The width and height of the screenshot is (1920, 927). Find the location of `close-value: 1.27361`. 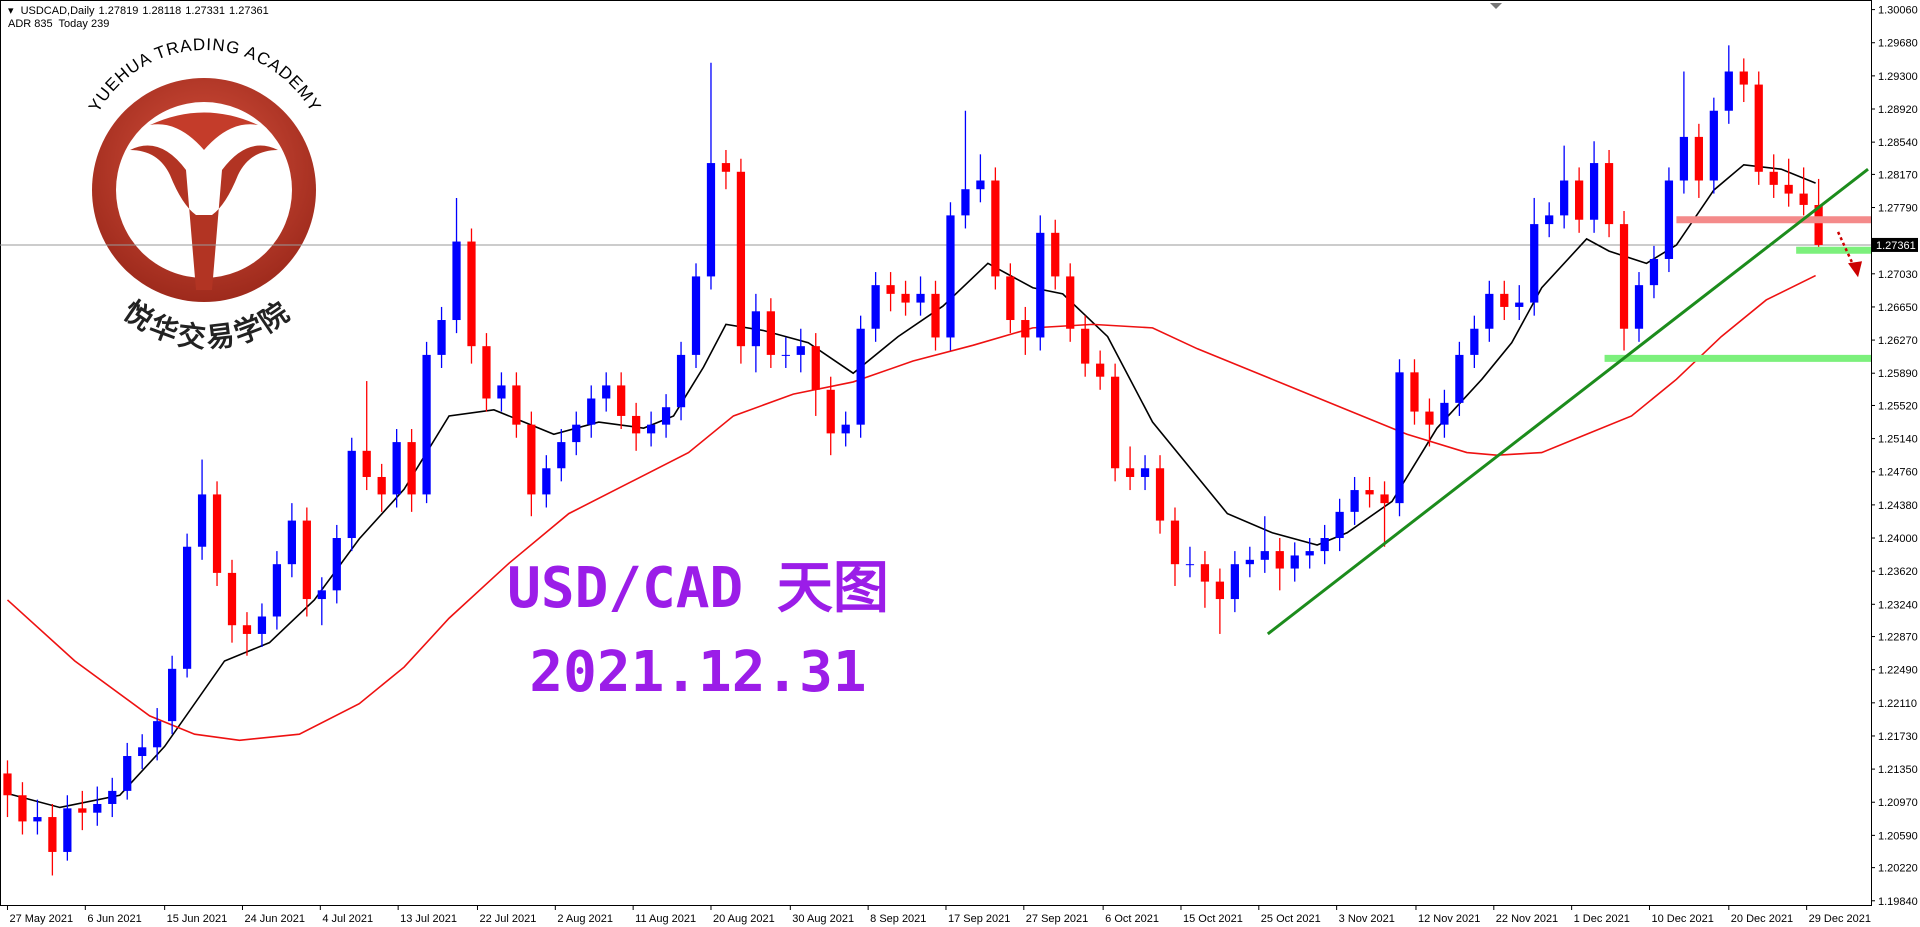

close-value: 1.27361 is located at coordinates (249, 11).